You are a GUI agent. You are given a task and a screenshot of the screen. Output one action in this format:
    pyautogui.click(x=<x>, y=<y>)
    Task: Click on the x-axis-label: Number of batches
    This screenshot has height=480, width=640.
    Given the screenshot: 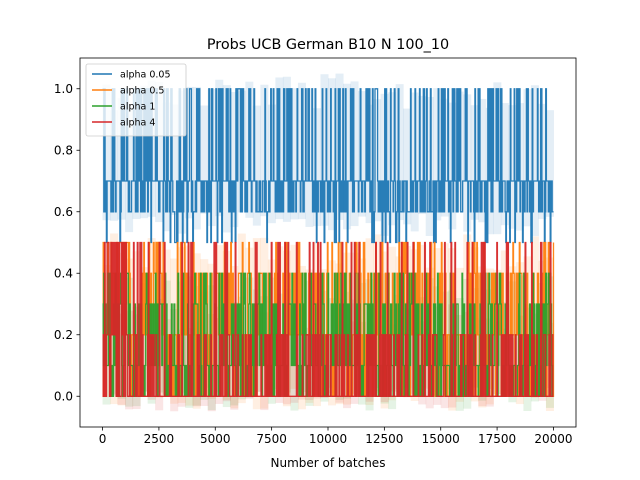 What is the action you would take?
    pyautogui.click(x=328, y=463)
    